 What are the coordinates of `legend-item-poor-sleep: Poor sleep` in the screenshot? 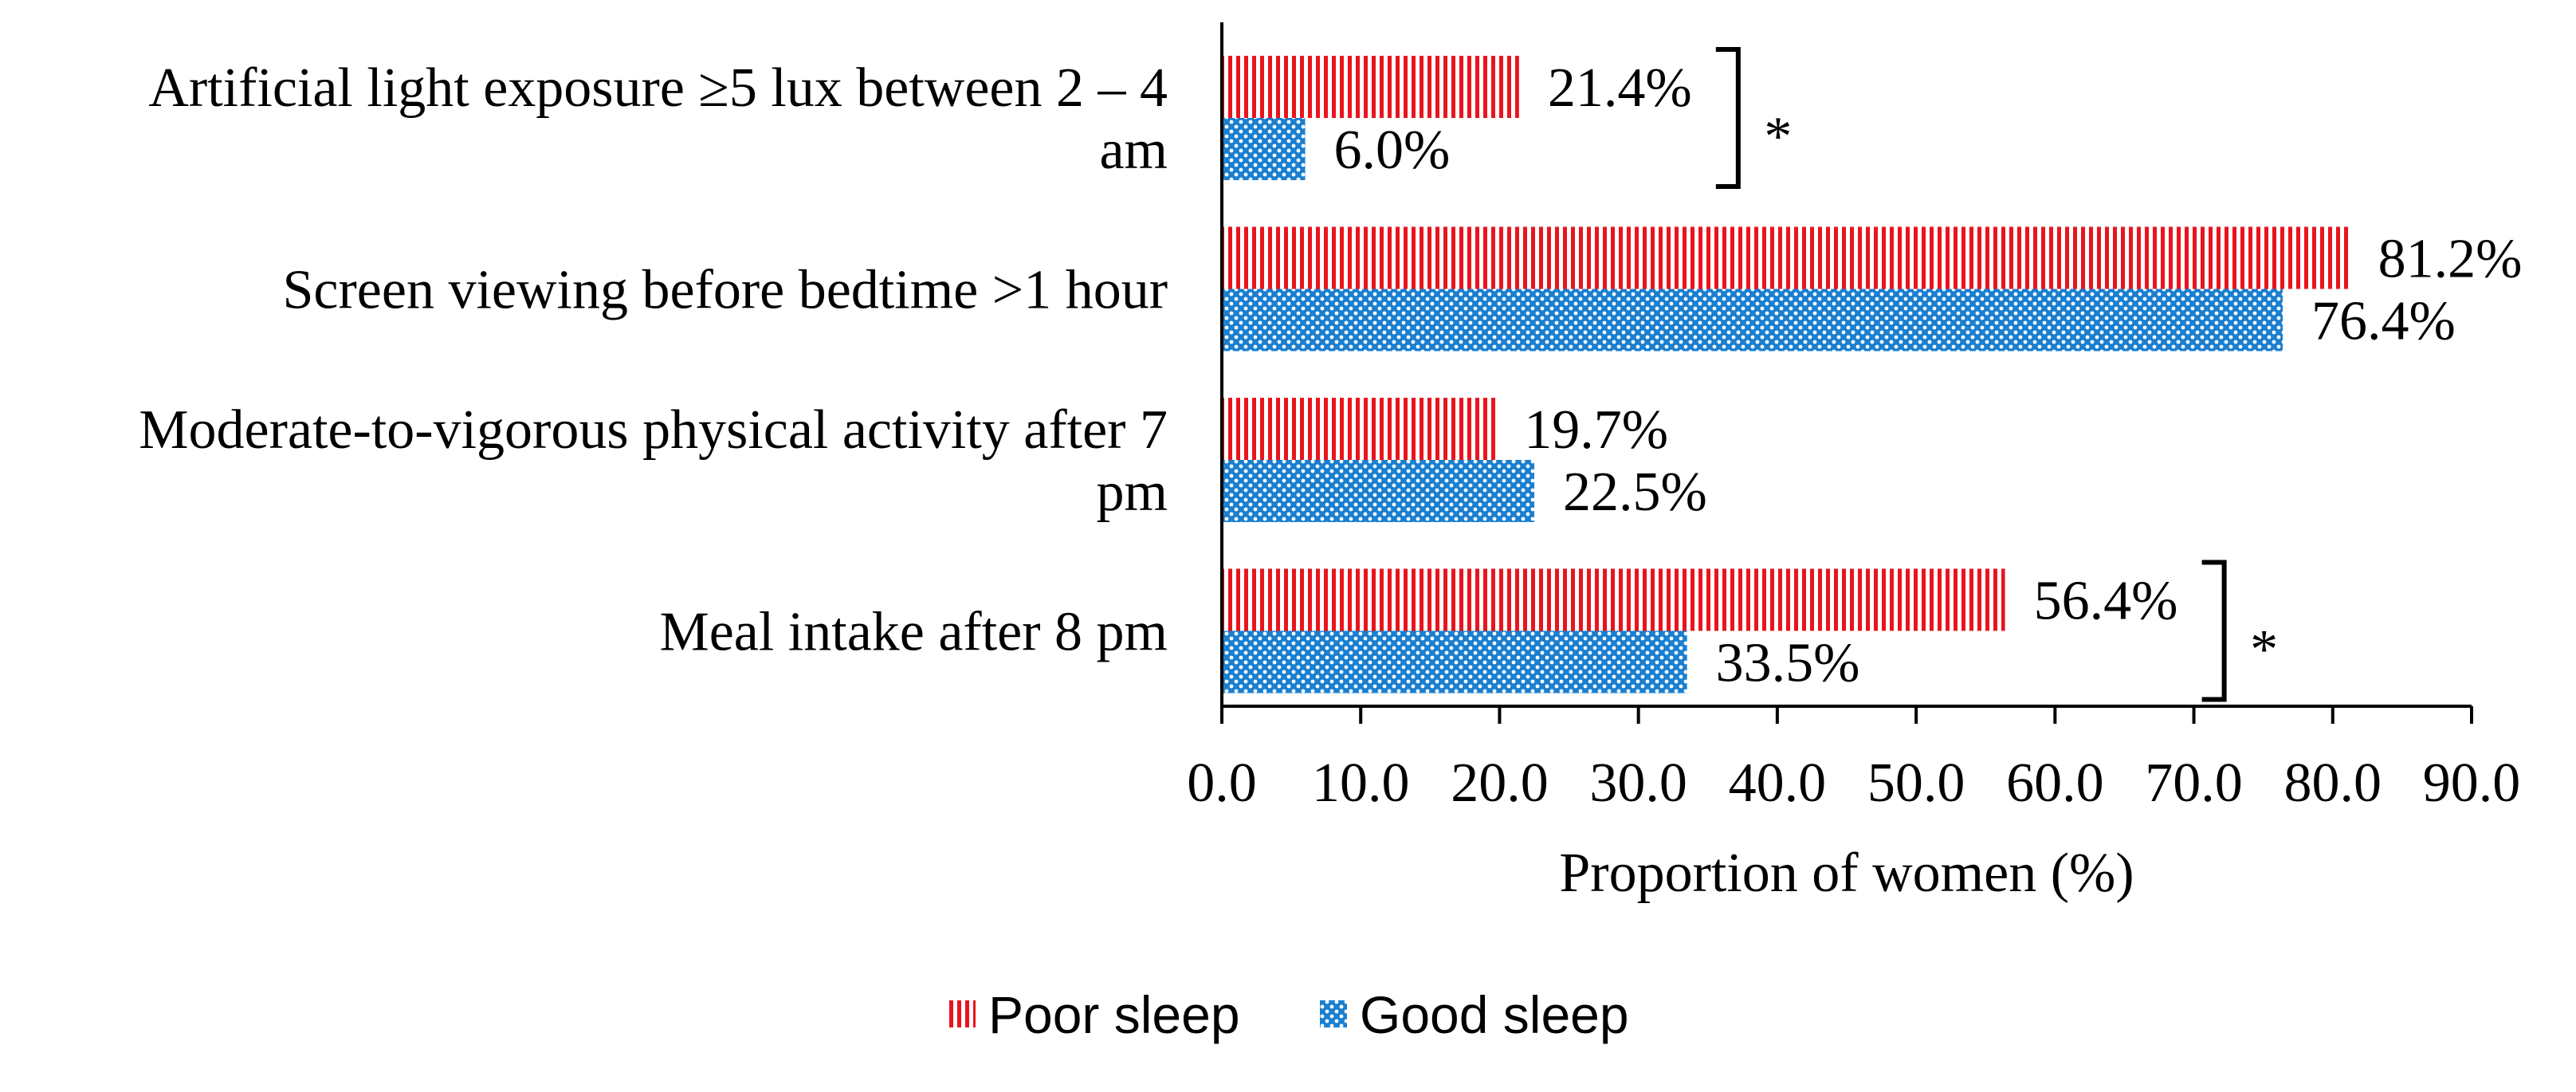 It's located at (1094, 1014).